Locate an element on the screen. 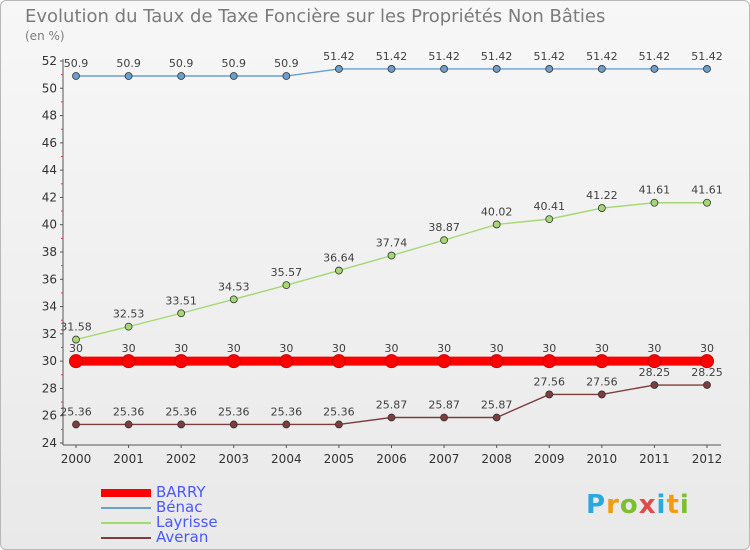 The image size is (750, 550). y-tick-label: 46 is located at coordinates (49, 143).